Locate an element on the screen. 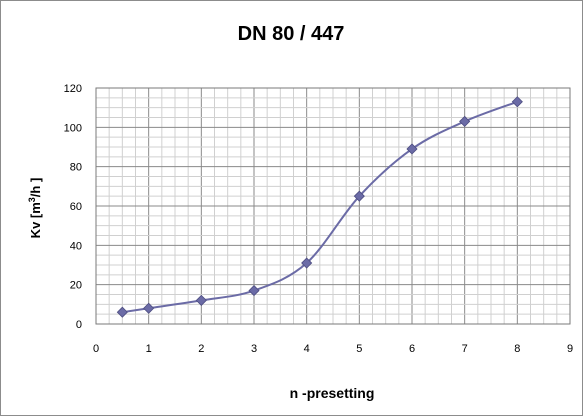 The height and width of the screenshot is (416, 583). x-tick-label: 7 is located at coordinates (465, 349).